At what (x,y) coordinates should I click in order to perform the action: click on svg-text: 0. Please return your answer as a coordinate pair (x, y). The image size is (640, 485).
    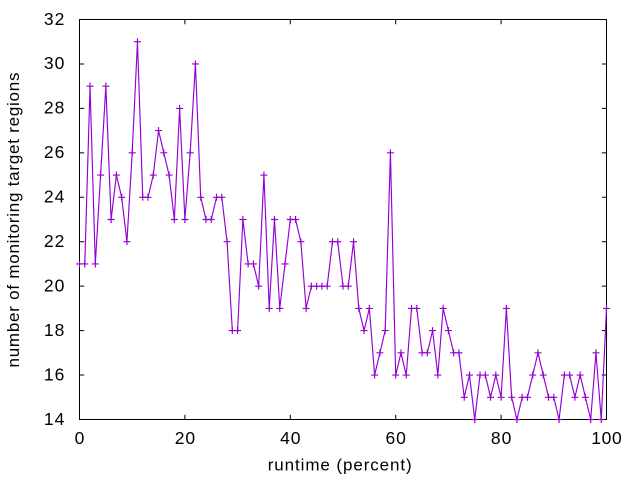
    Looking at the image, I should click on (80, 438).